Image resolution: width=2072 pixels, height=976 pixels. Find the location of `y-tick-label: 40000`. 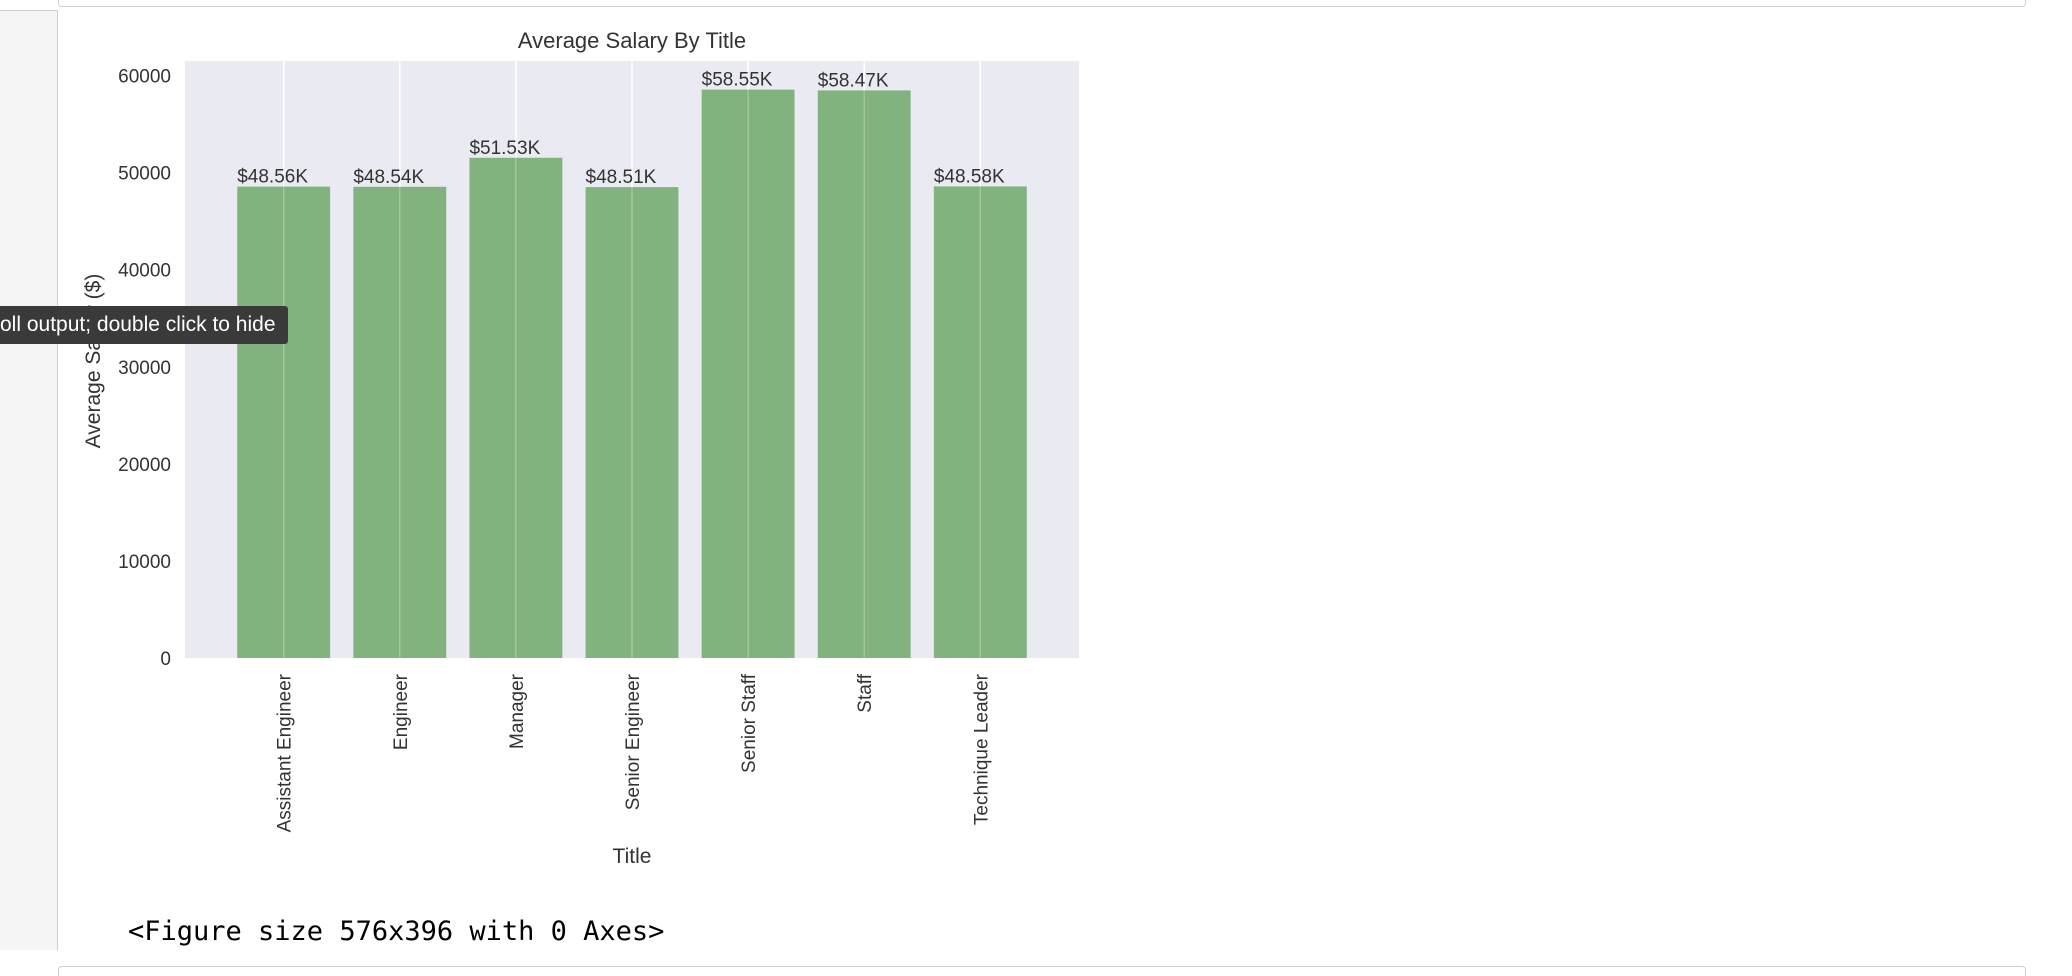

y-tick-label: 40000 is located at coordinates (144, 271).